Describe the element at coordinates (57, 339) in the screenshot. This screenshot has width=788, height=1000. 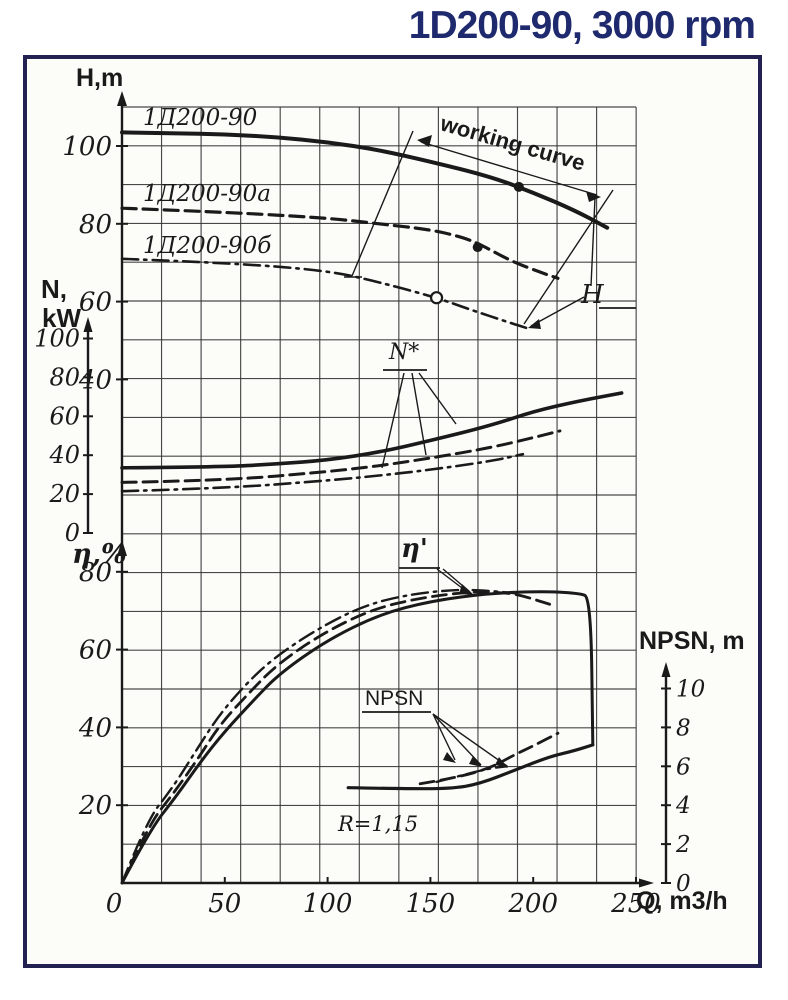
I see `power-tick-label: 100` at that location.